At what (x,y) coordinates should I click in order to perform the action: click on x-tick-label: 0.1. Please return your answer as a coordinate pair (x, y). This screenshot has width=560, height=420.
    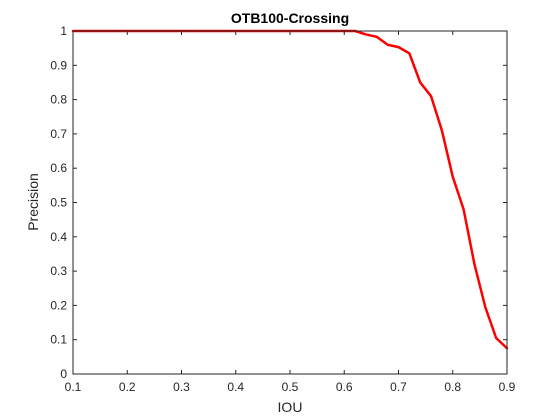
    Looking at the image, I should click on (73, 387).